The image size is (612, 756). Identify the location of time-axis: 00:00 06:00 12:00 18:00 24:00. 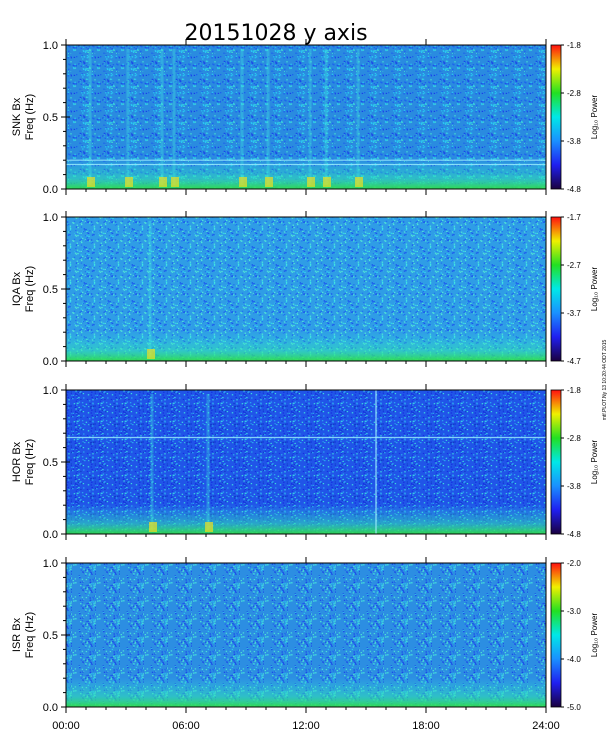
(306, 726).